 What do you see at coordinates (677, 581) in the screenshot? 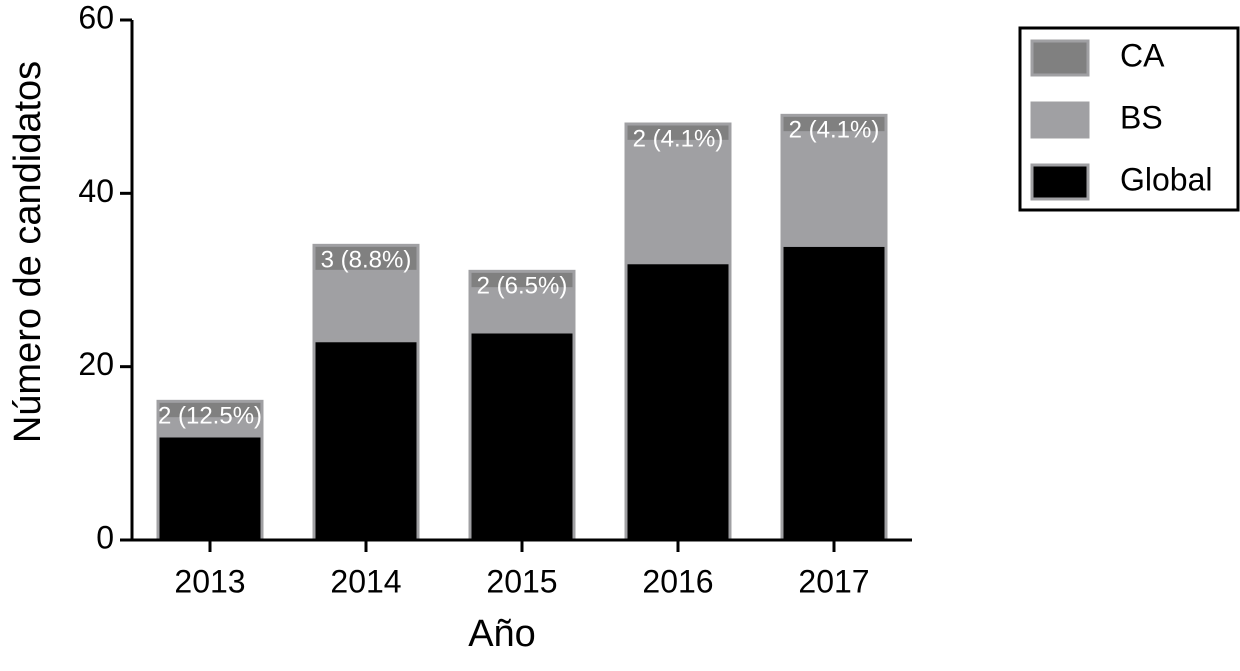
I see `x-tick-label: 2016` at bounding box center [677, 581].